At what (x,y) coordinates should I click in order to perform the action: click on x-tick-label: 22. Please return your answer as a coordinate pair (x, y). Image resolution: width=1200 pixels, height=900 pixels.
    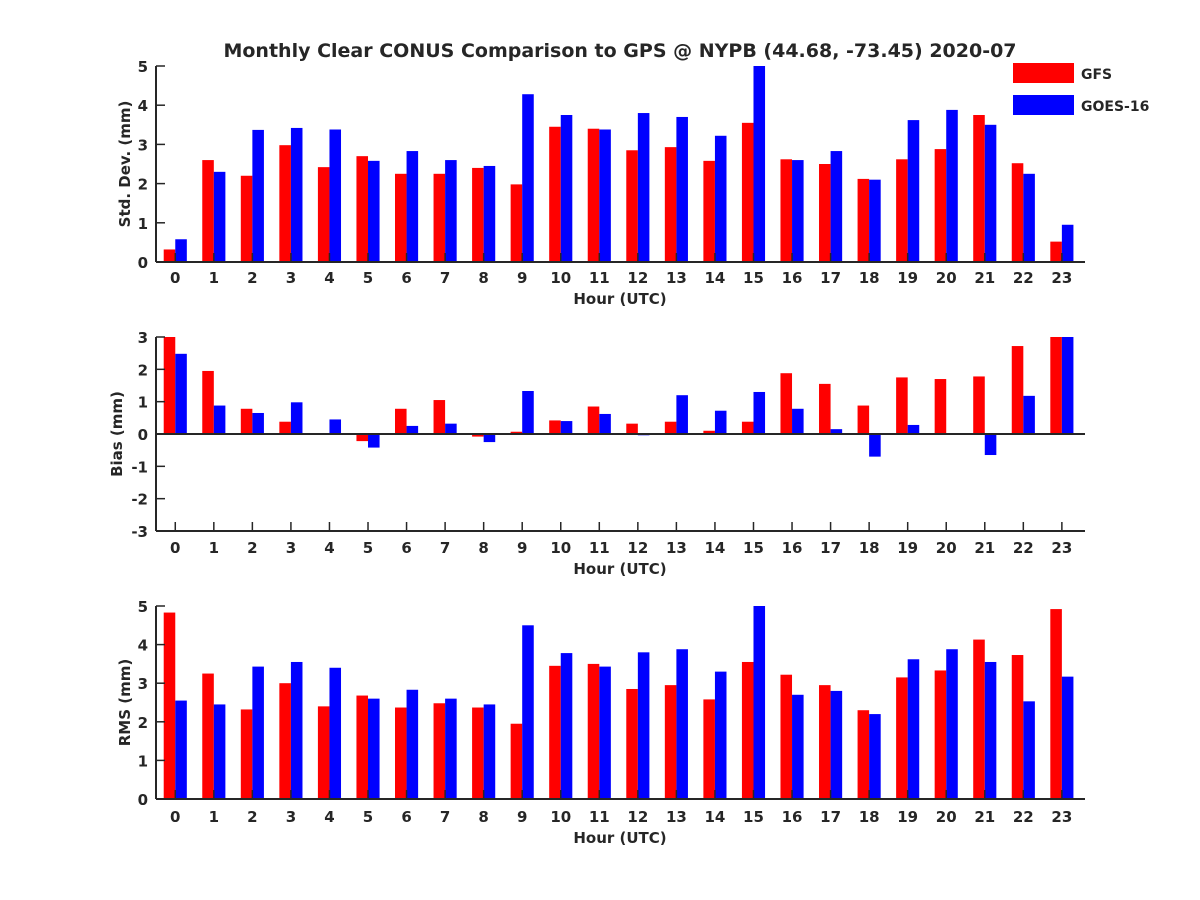
    Looking at the image, I should click on (1023, 548).